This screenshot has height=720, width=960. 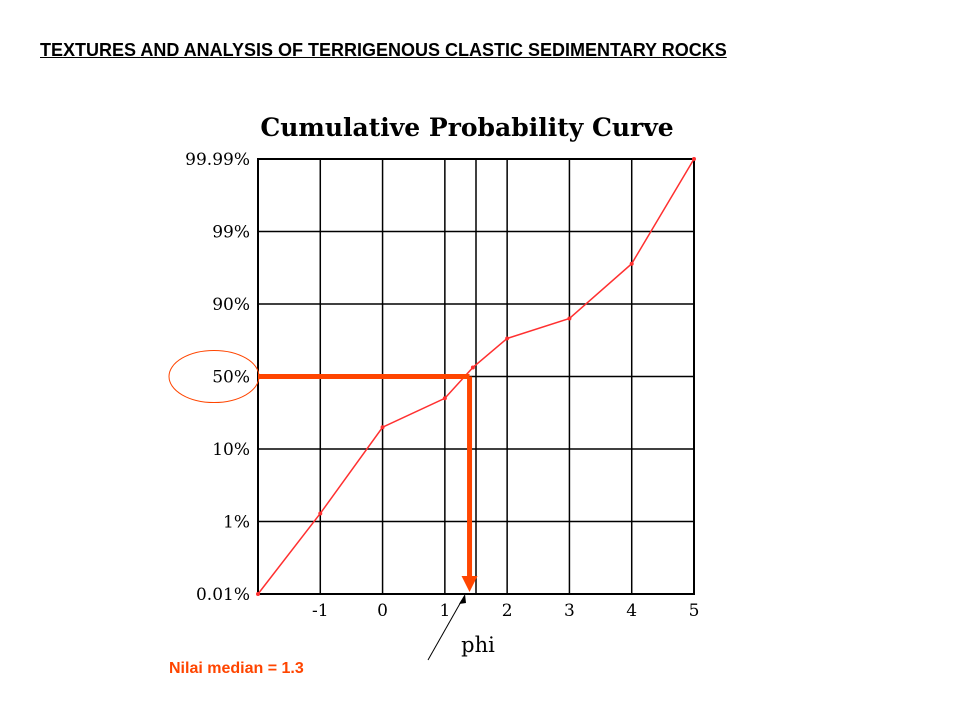 What do you see at coordinates (478, 645) in the screenshot?
I see `x-axis-title: phi` at bounding box center [478, 645].